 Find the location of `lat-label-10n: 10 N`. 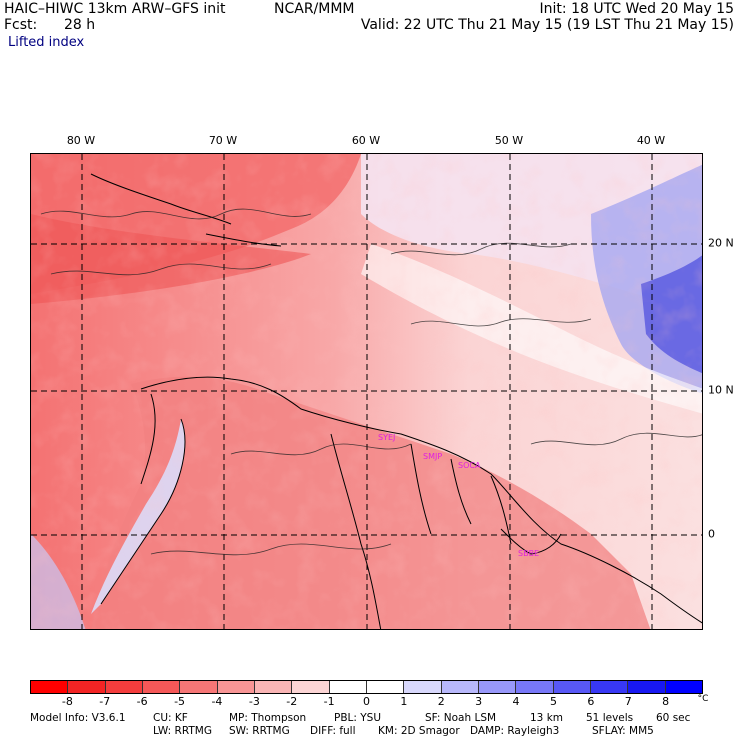

lat-label-10n: 10 N is located at coordinates (721, 390).